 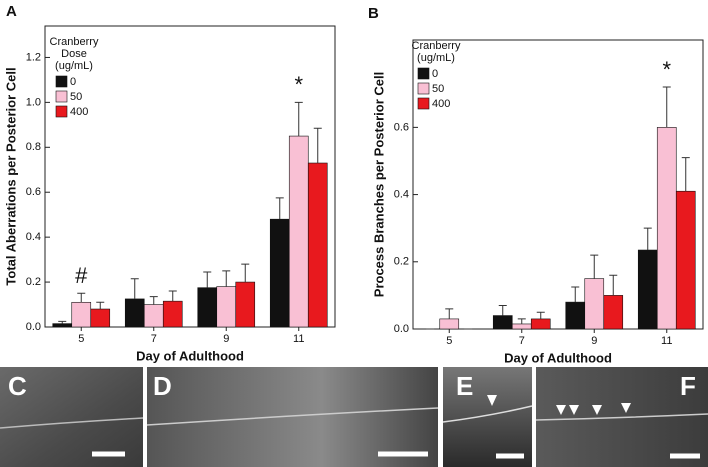 I want to click on panel-label: A, so click(x=11, y=11).